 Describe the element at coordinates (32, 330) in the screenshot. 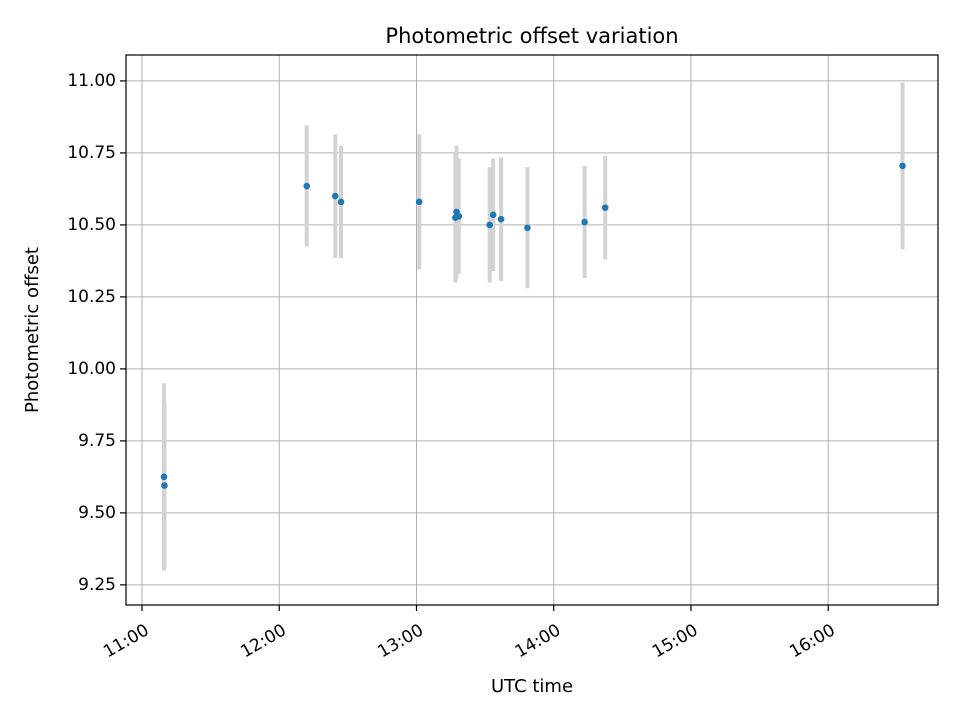

I see `y-axis-label: Photometric offset` at that location.